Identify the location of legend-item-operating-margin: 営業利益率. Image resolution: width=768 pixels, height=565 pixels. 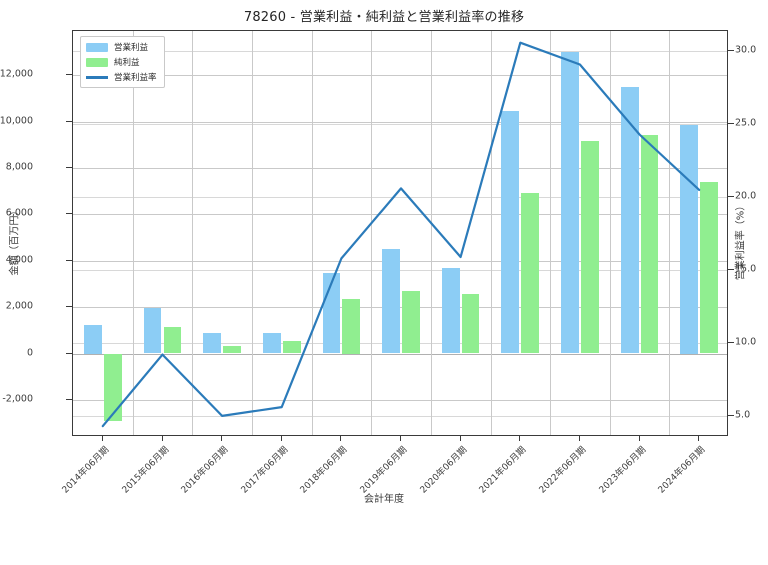
(121, 77).